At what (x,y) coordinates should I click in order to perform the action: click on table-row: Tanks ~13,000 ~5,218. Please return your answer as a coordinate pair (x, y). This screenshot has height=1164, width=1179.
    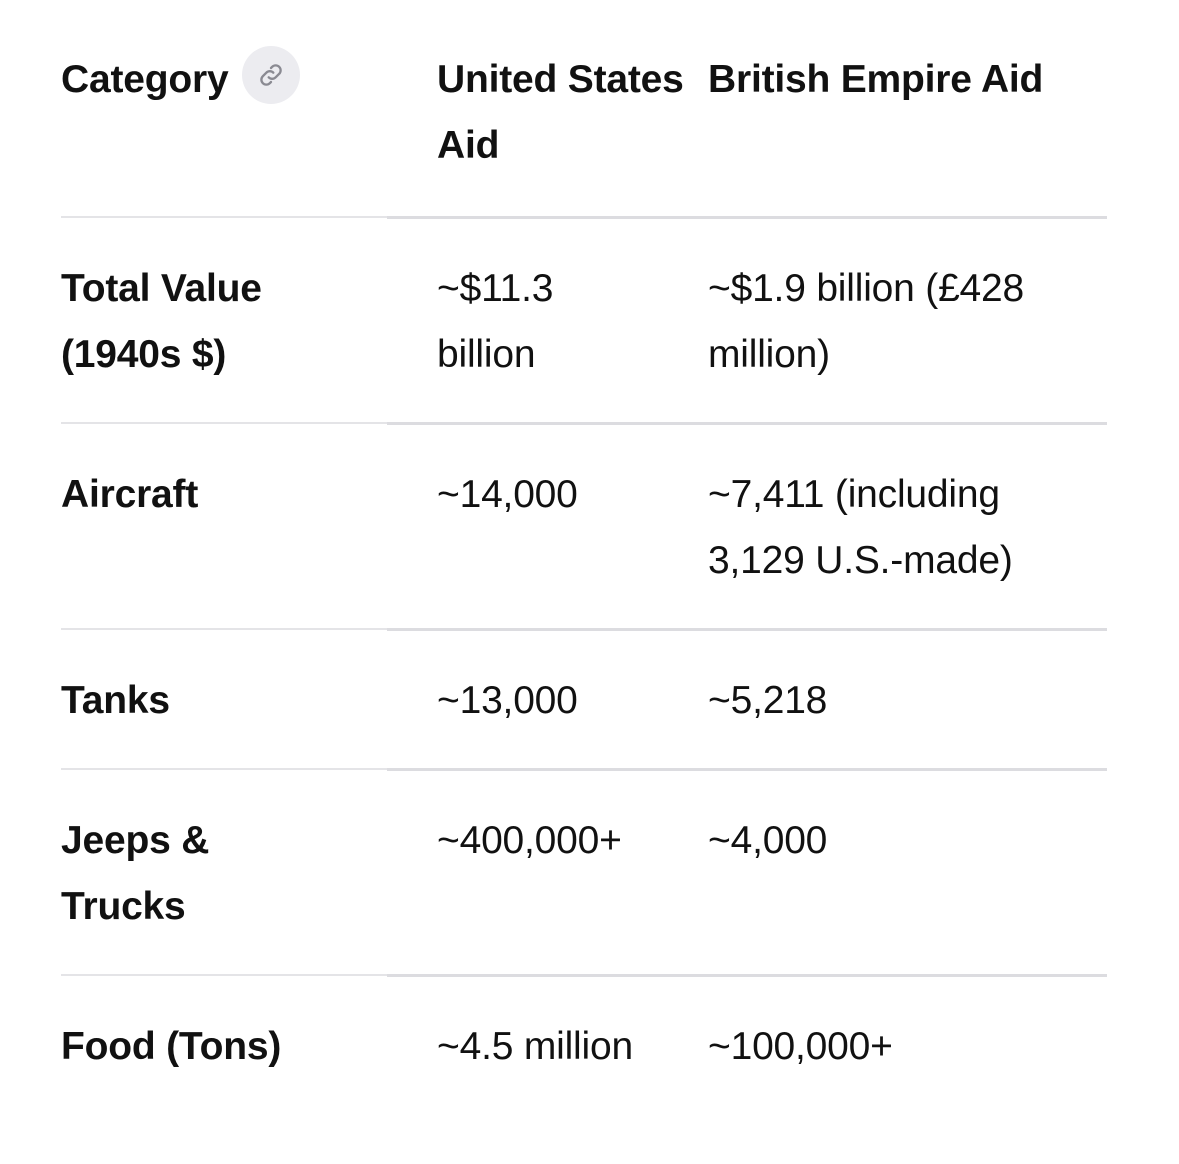
    Looking at the image, I should click on (584, 698).